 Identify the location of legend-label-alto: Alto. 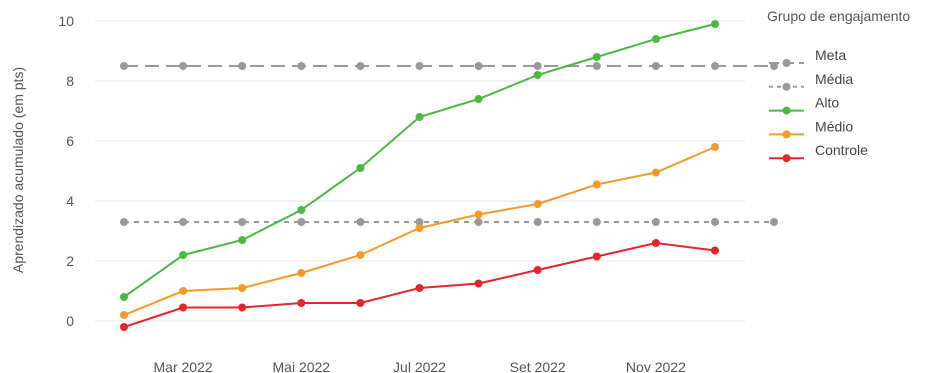
(827, 103).